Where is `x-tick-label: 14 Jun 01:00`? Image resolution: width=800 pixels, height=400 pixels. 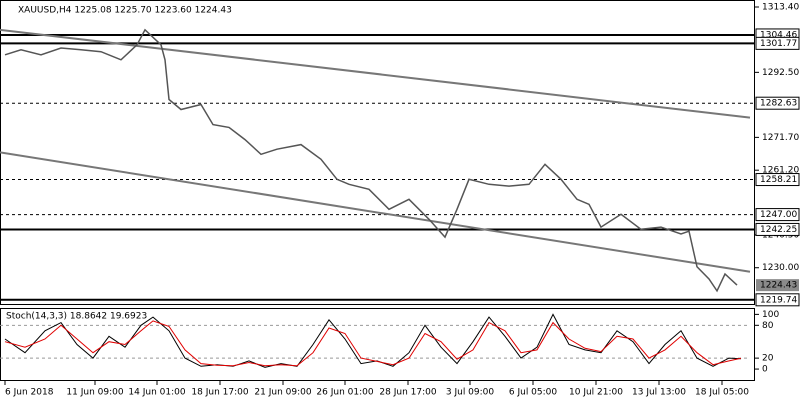
x-tick-label: 14 Jun 01:00 is located at coordinates (156, 393).